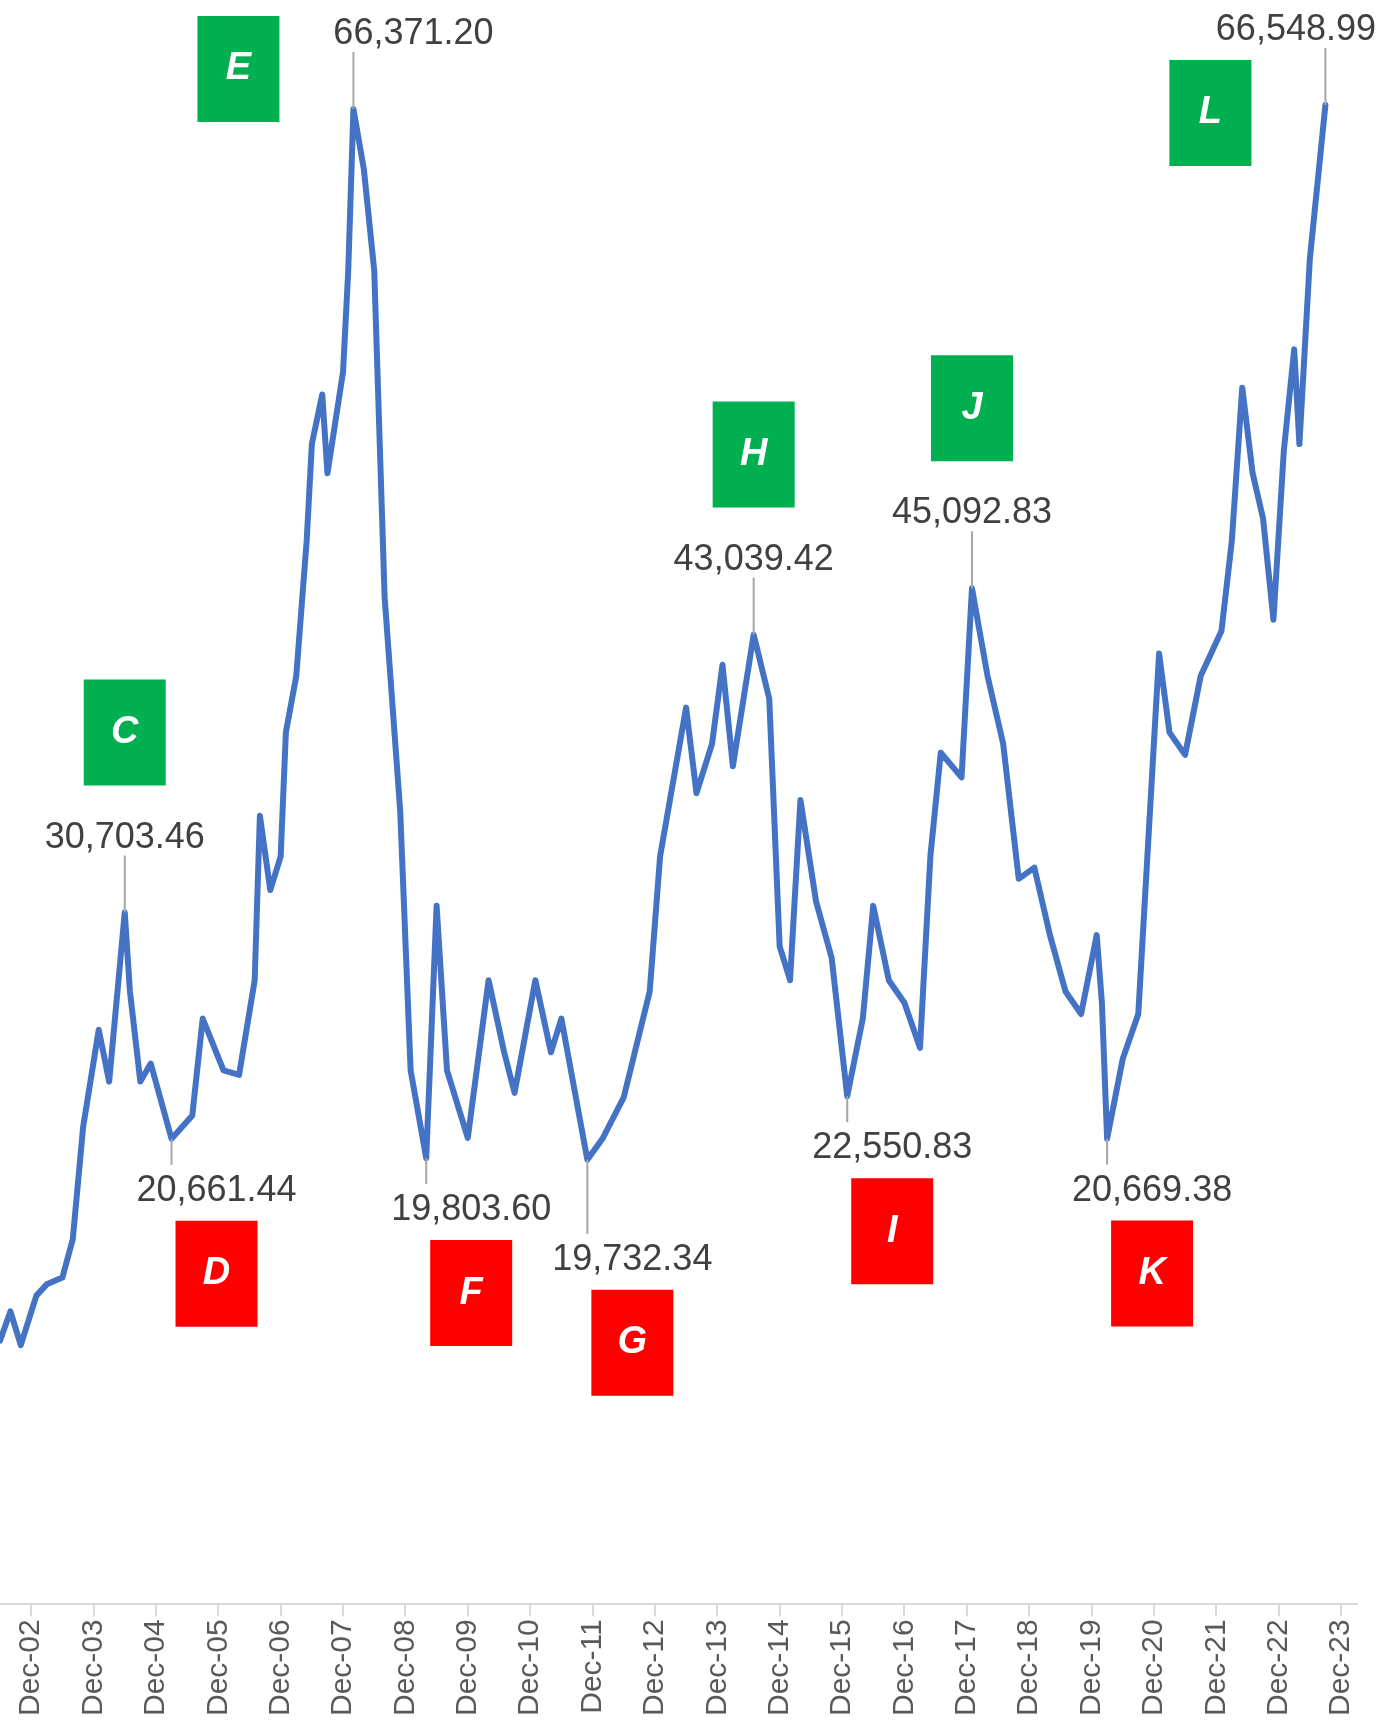  Describe the element at coordinates (528, 1668) in the screenshot. I see `x-tick-label: Dec-10` at that location.